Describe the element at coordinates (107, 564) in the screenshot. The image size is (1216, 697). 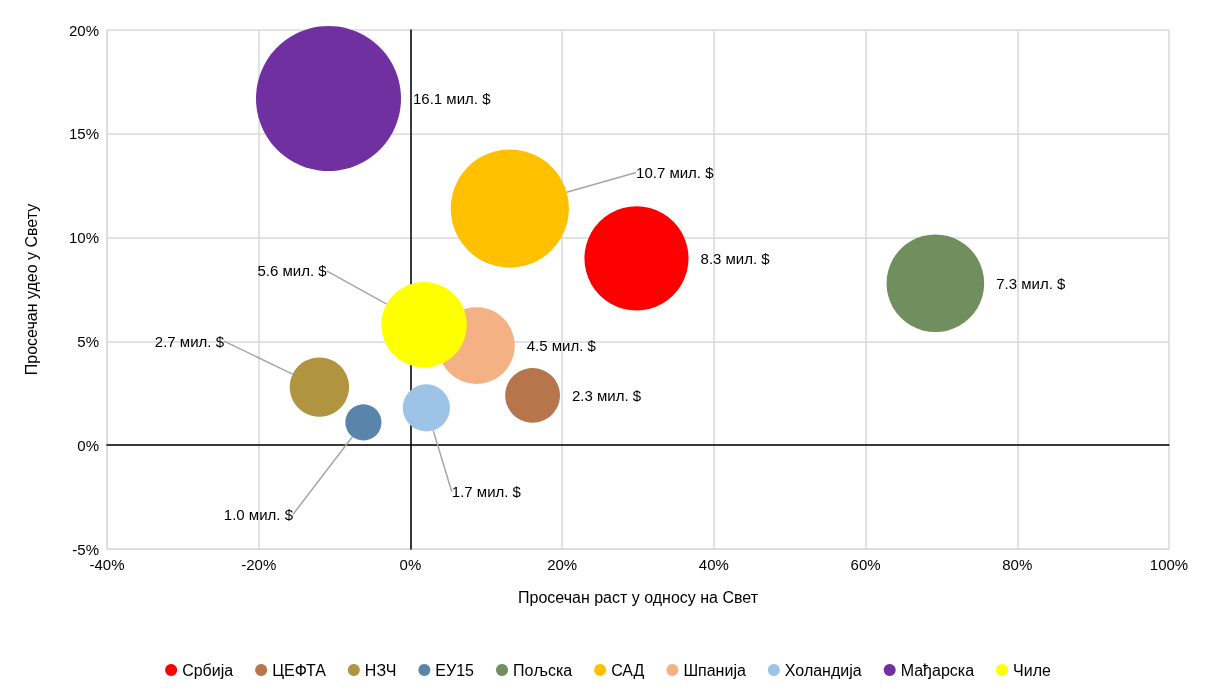
I see `x-tick-label: -40%` at that location.